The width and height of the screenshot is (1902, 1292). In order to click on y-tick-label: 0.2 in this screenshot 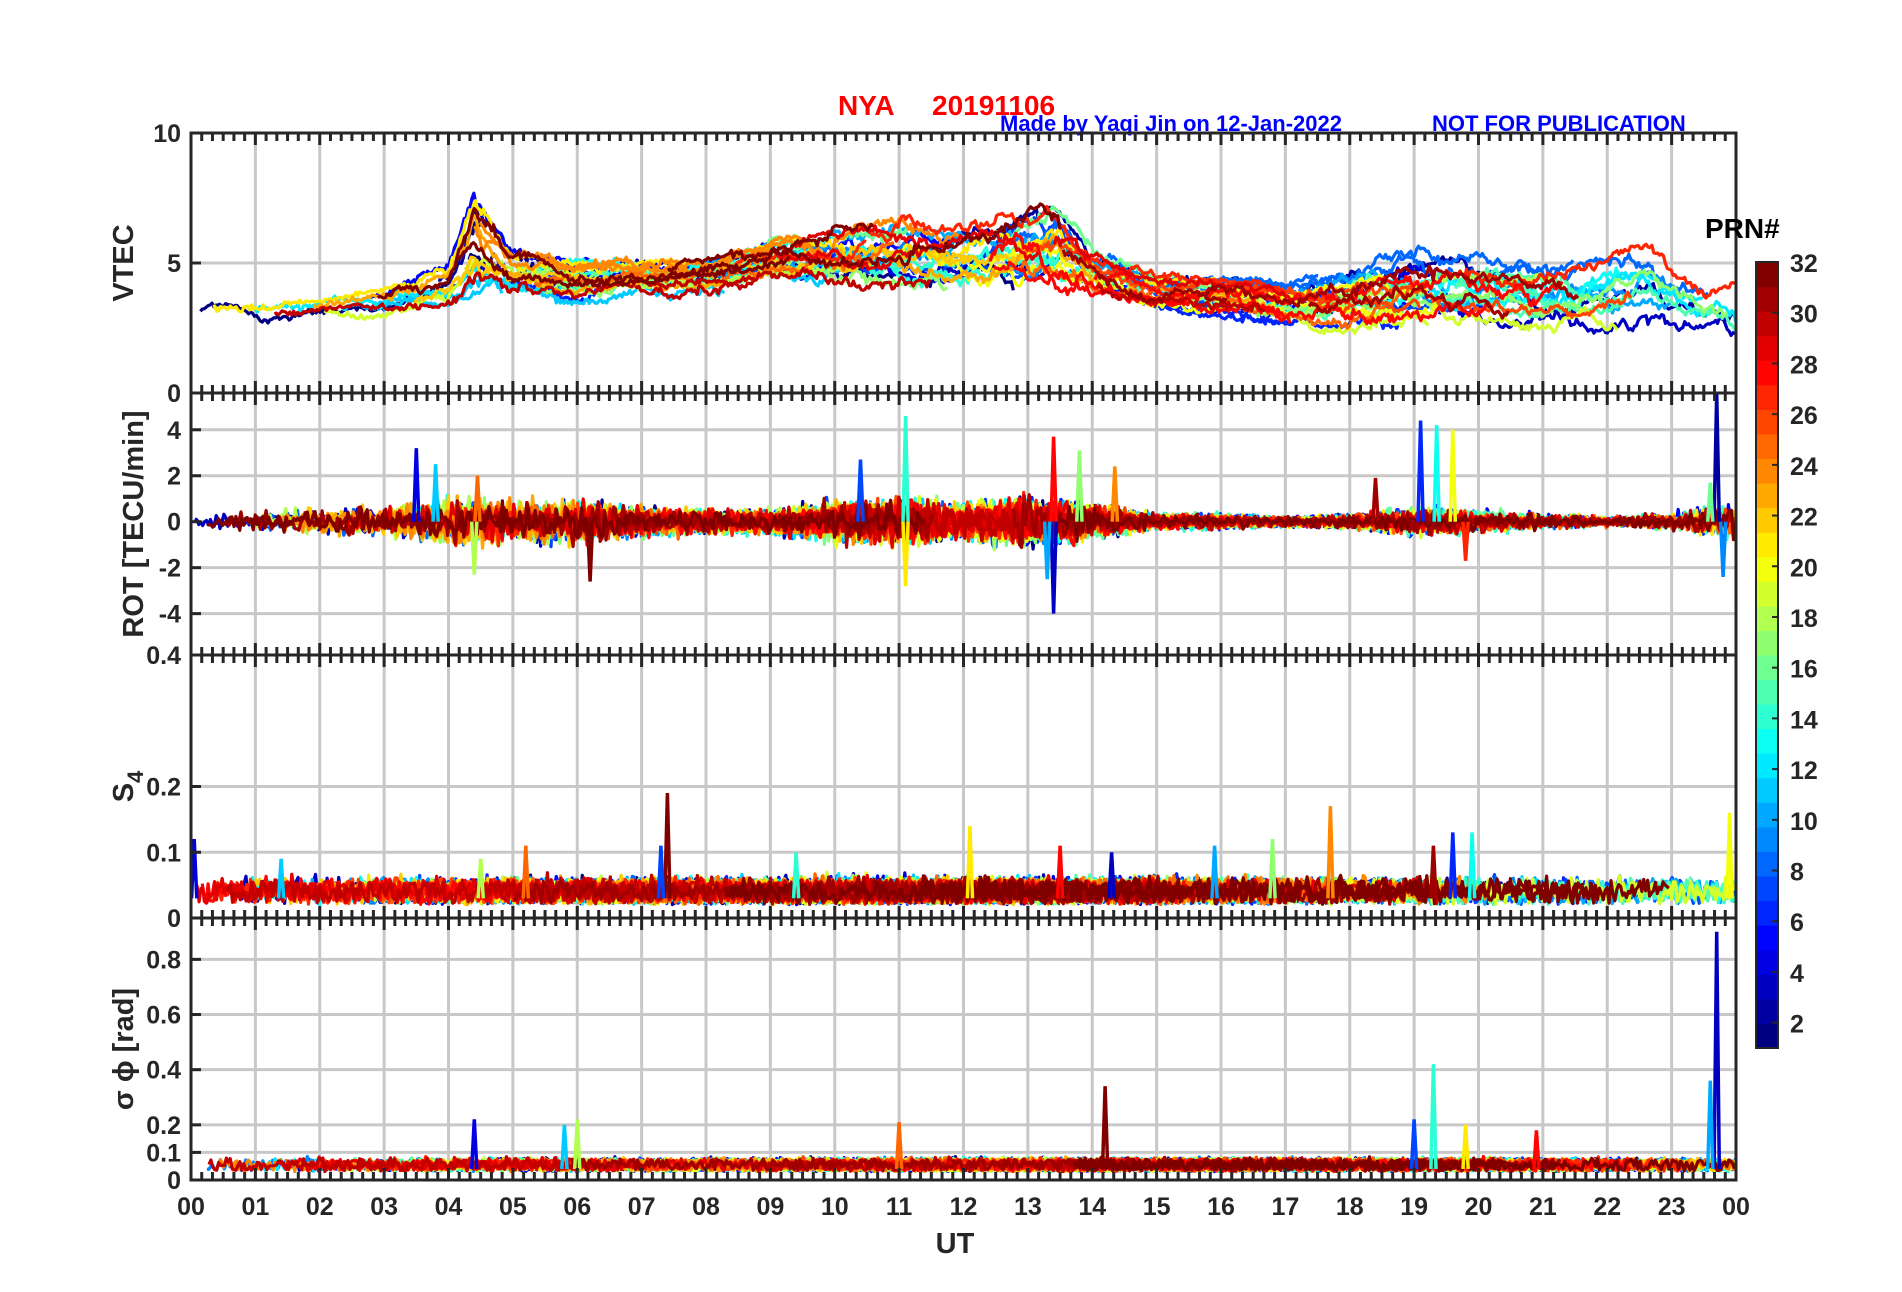, I will do `click(163, 1126)`.